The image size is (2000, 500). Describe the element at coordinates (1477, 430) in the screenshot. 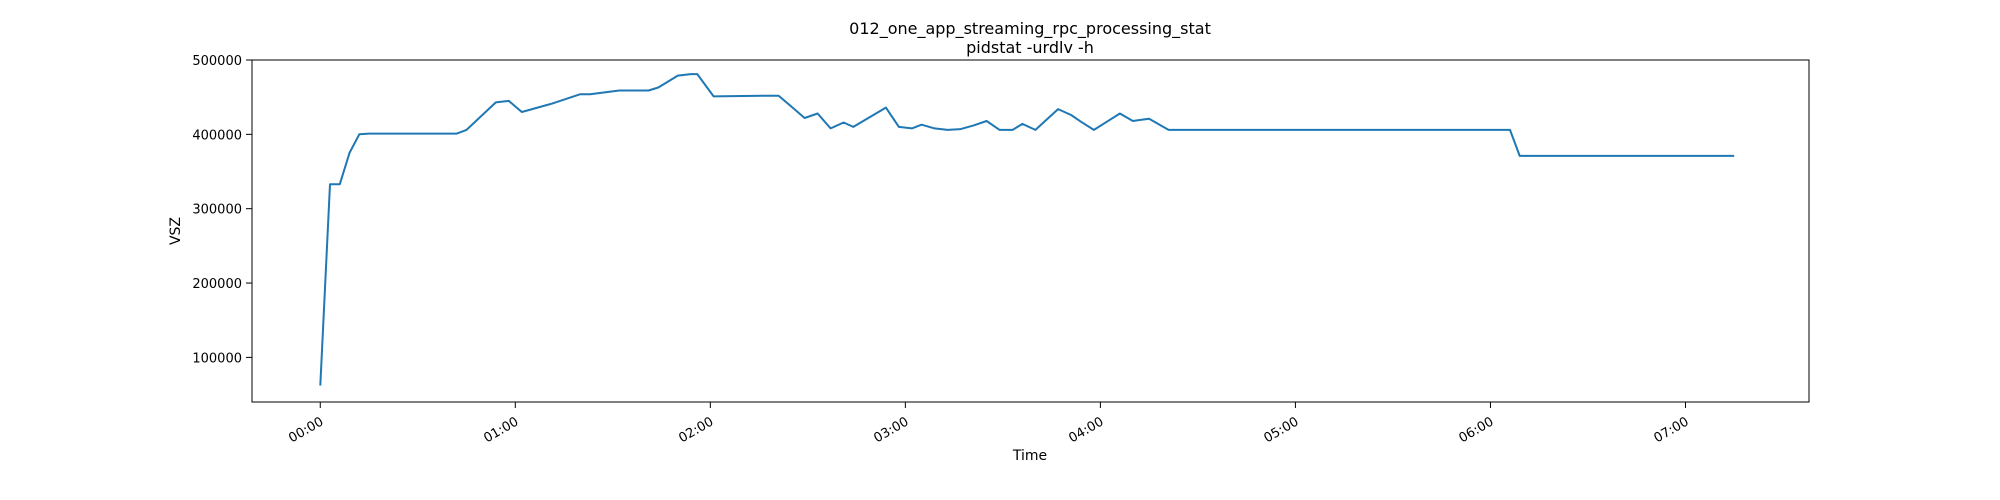

I see `x-tick-label: 06:00` at that location.